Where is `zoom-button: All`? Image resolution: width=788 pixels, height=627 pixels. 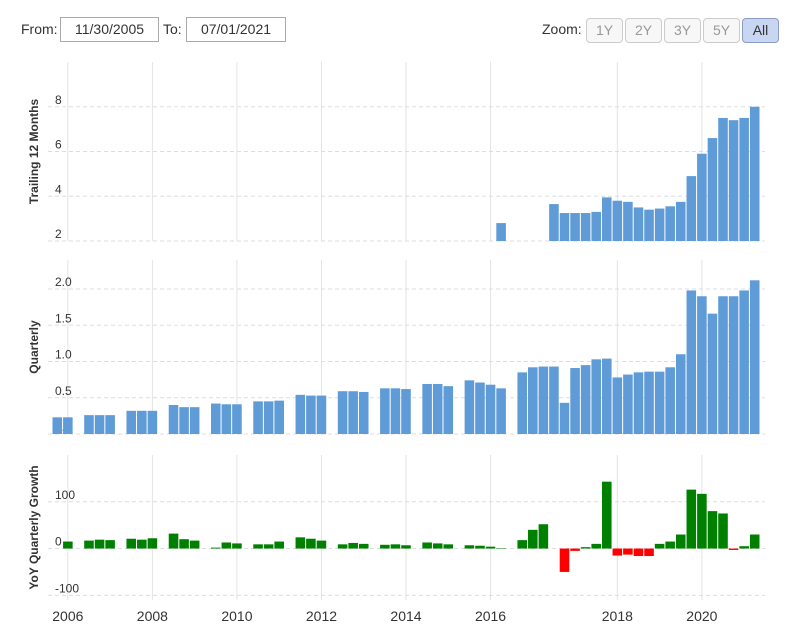 zoom-button: All is located at coordinates (760, 30).